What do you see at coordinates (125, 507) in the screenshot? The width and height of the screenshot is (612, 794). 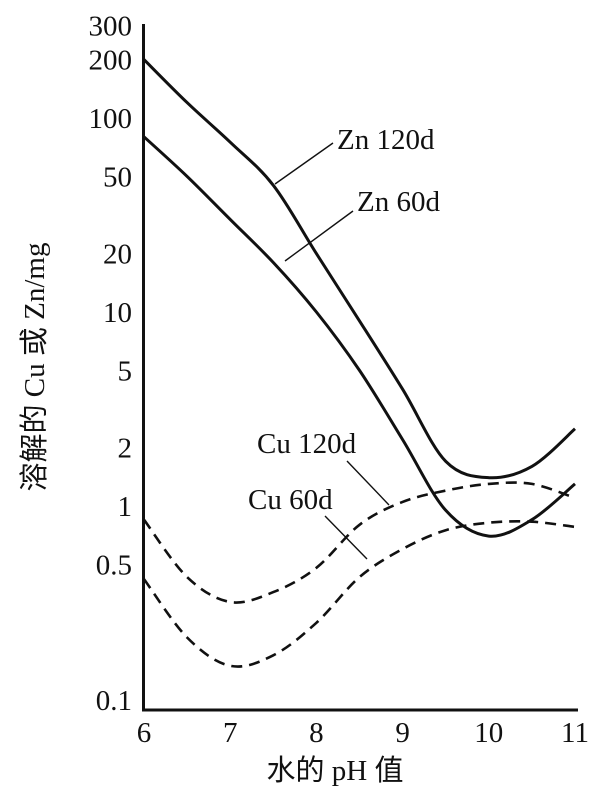 I see `y-tick-label: 1` at bounding box center [125, 507].